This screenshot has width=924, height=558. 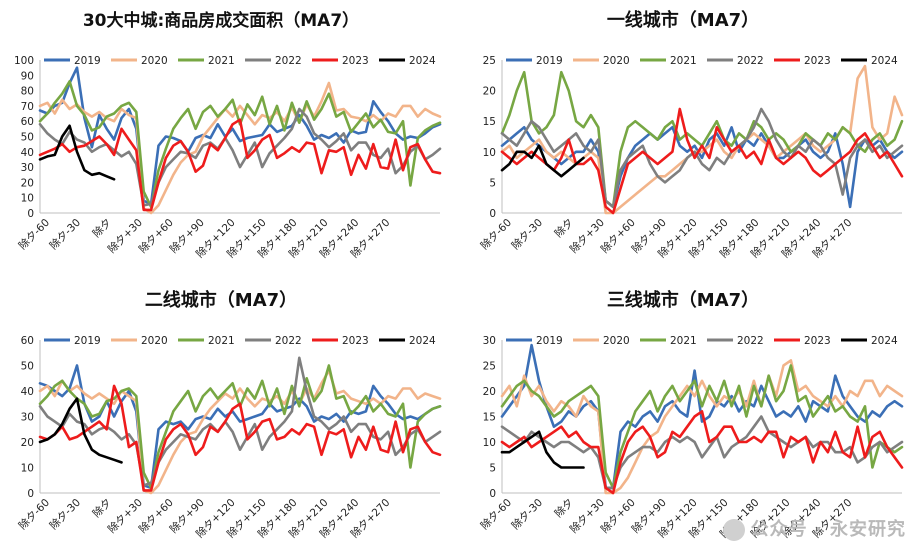 I want to click on y-tick-label: 90, so click(x=27, y=76).